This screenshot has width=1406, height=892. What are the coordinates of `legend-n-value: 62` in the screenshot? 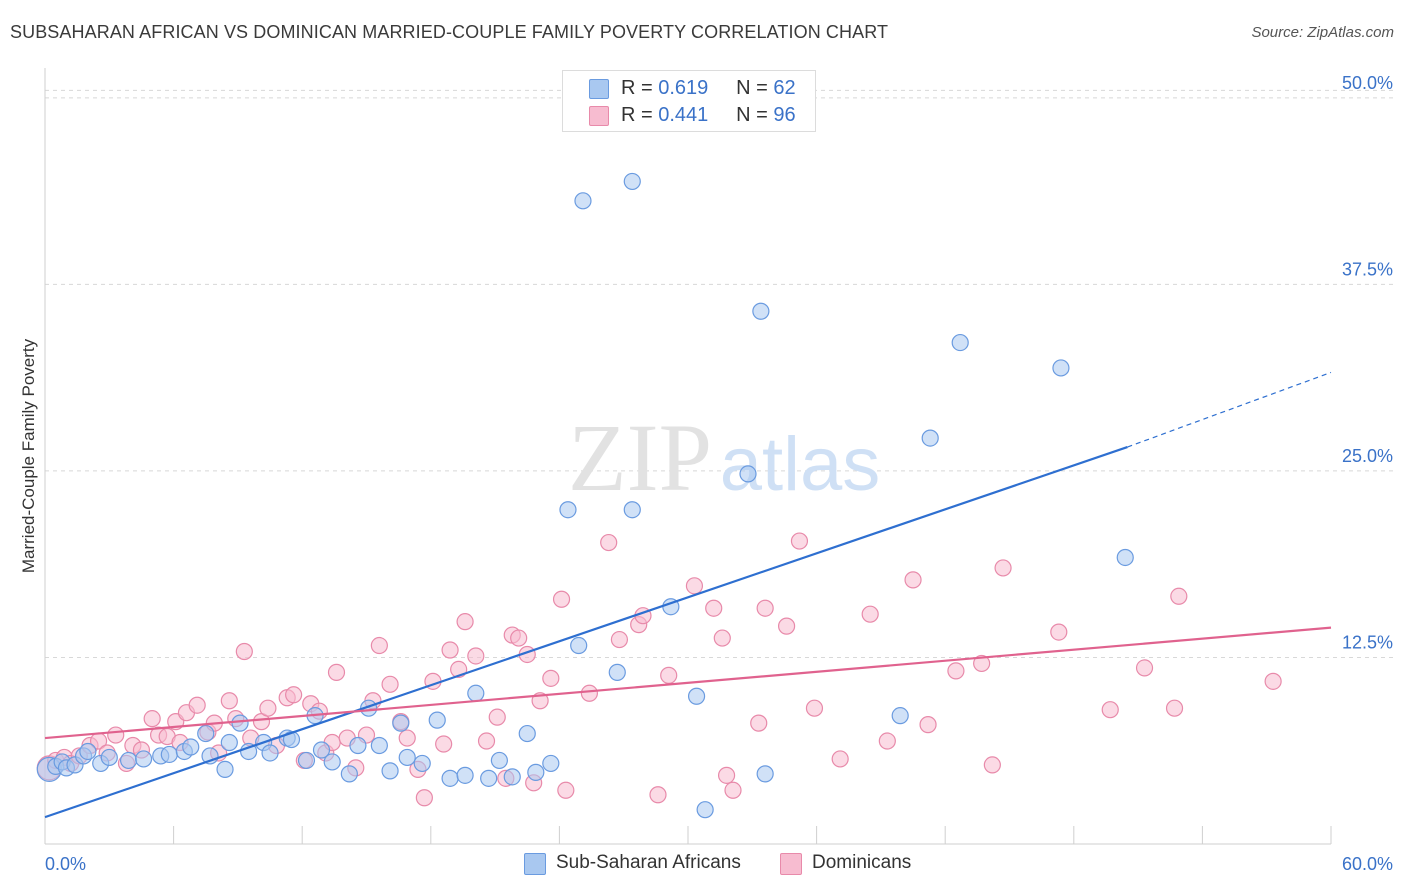 It's located at (784, 88).